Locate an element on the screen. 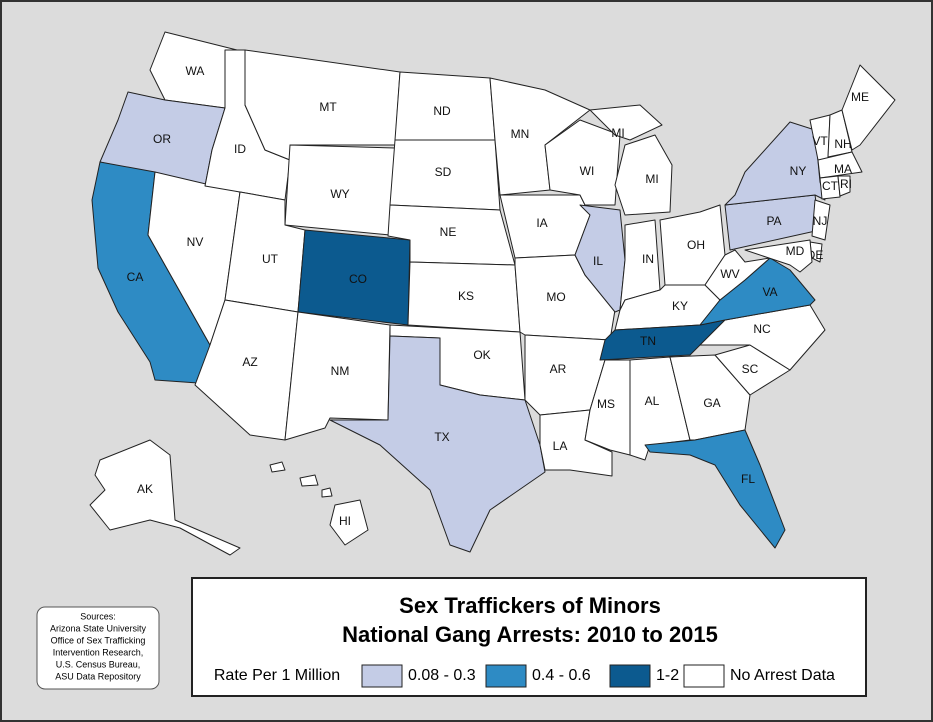 This screenshot has width=933, height=722. state-label: WV is located at coordinates (729, 274).